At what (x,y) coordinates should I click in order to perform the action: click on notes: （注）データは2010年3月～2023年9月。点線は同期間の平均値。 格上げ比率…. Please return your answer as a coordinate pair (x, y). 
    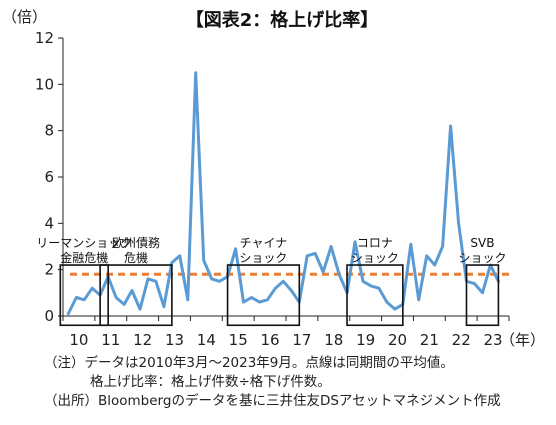
    Looking at the image, I should click on (278, 382).